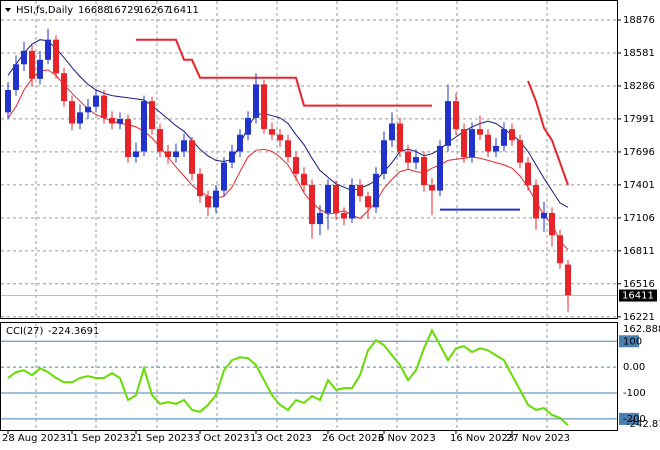 This screenshot has height=450, width=660. Describe the element at coordinates (639, 251) in the screenshot. I see `y-tick-label: 16811` at that location.